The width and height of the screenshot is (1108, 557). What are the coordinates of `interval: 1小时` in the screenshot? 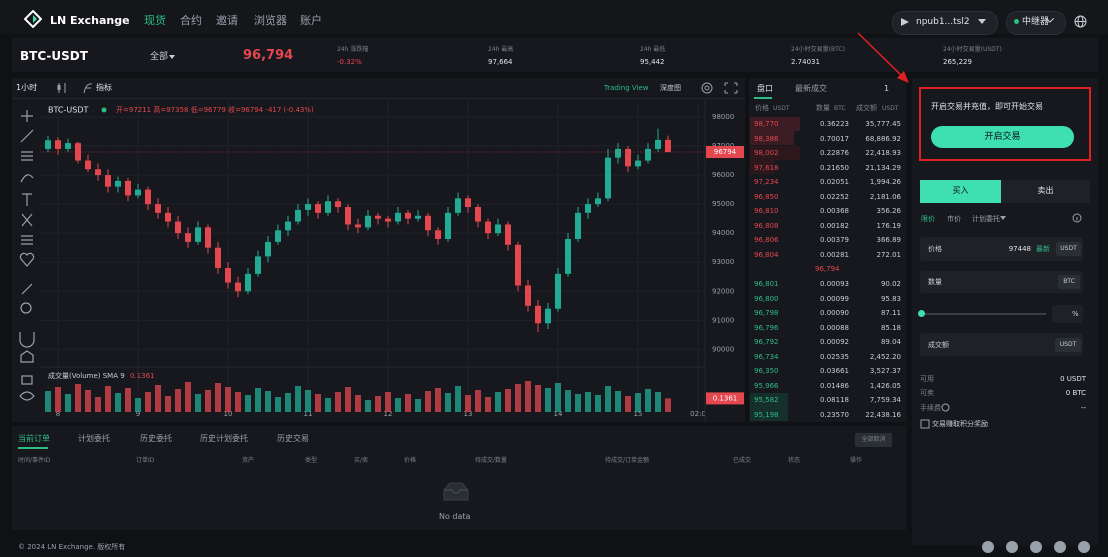 It's located at (27, 87).